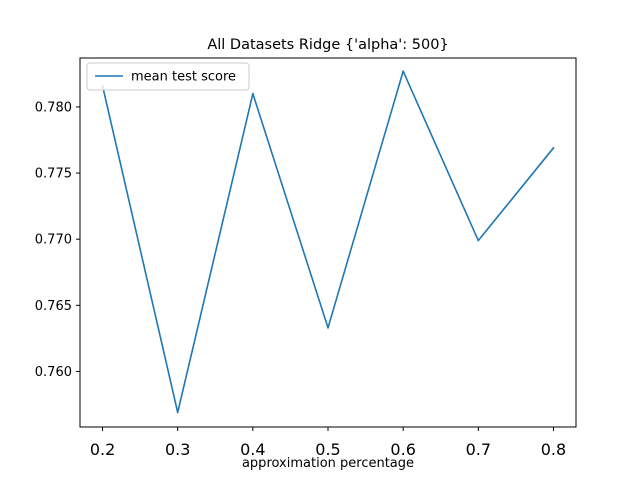 Image resolution: width=640 pixels, height=480 pixels. I want to click on y-tick-label: 0.780, so click(53, 107).